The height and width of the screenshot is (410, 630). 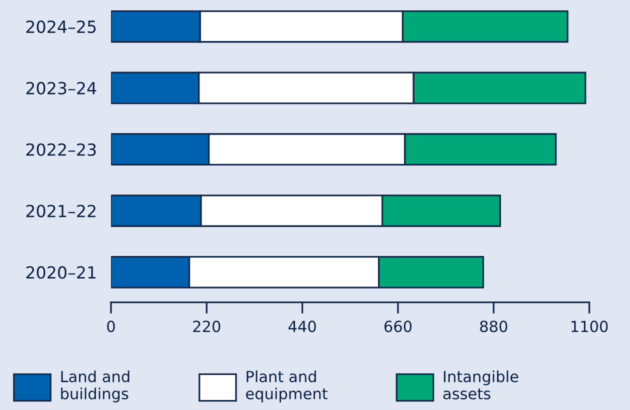 I want to click on x-tick-label: 660, so click(x=398, y=326).